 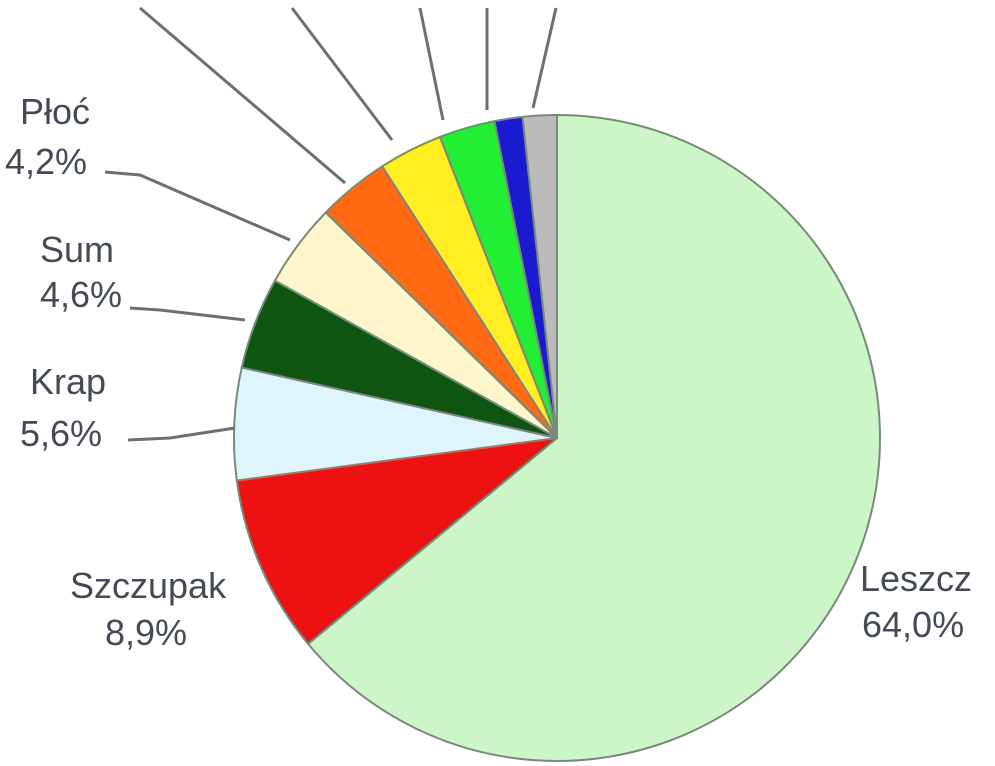 What do you see at coordinates (148, 585) in the screenshot?
I see `label-szczupak-name: Szczupak` at bounding box center [148, 585].